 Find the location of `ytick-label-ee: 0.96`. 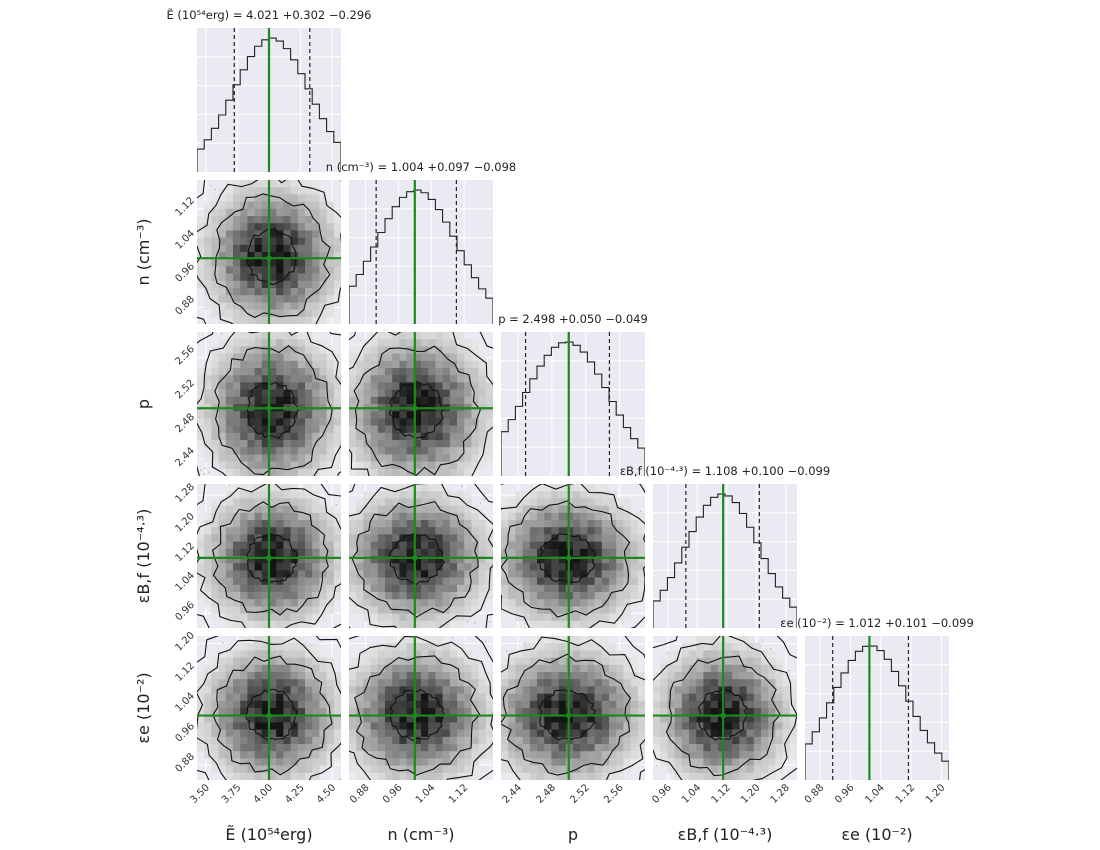

ytick-label-ee: 0.96 is located at coordinates (185, 733).